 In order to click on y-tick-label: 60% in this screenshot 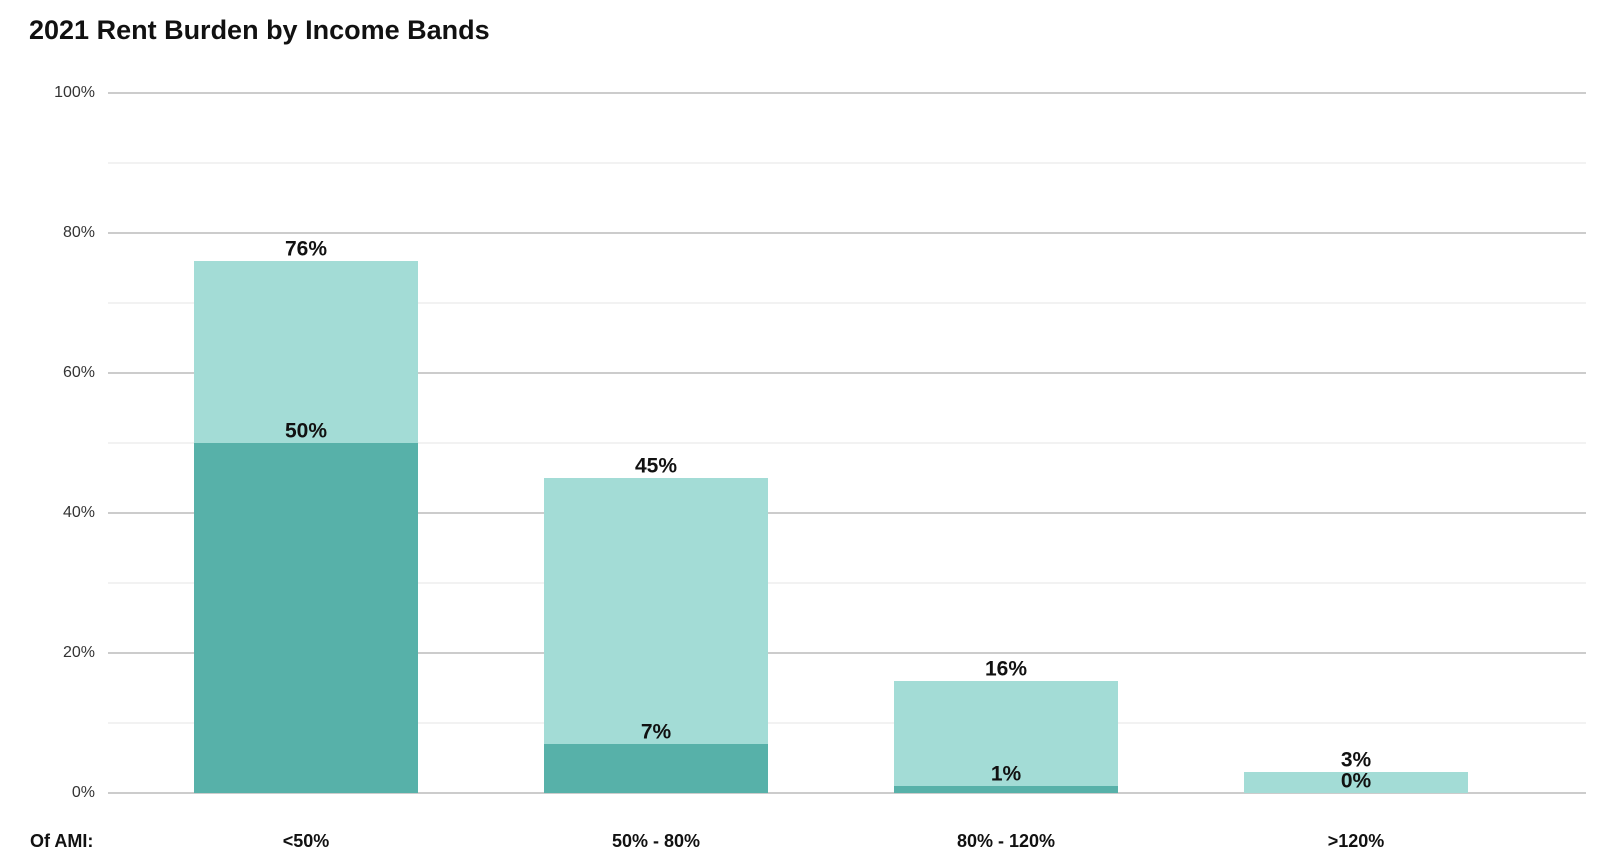, I will do `click(79, 372)`.